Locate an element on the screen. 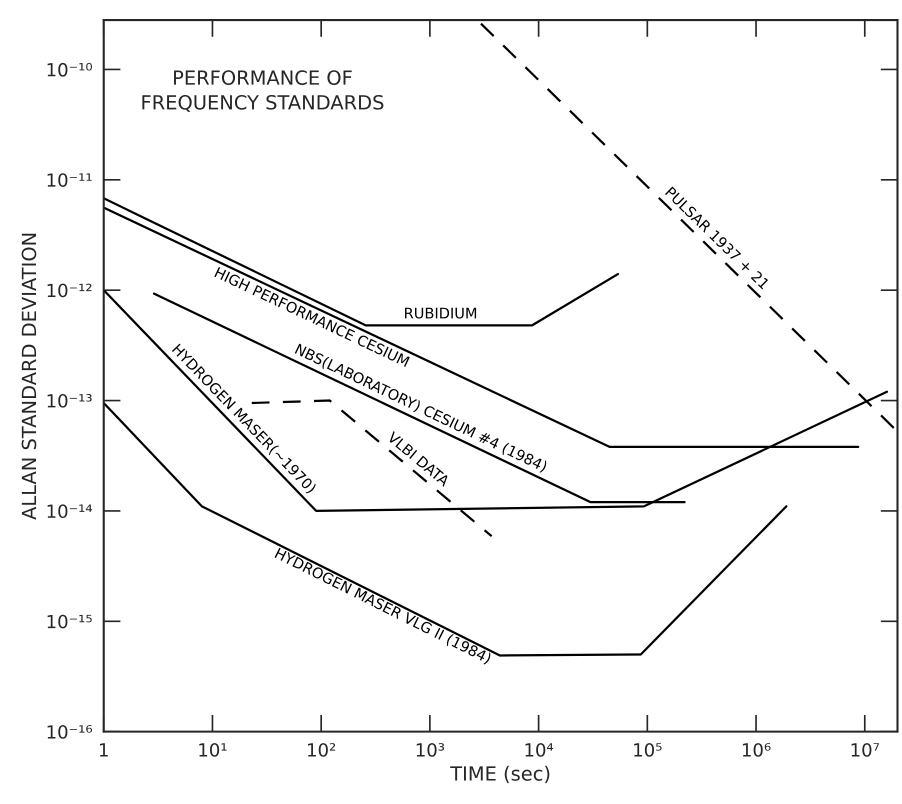 The image size is (902, 804). x-tick-label: 1 is located at coordinates (104, 749).